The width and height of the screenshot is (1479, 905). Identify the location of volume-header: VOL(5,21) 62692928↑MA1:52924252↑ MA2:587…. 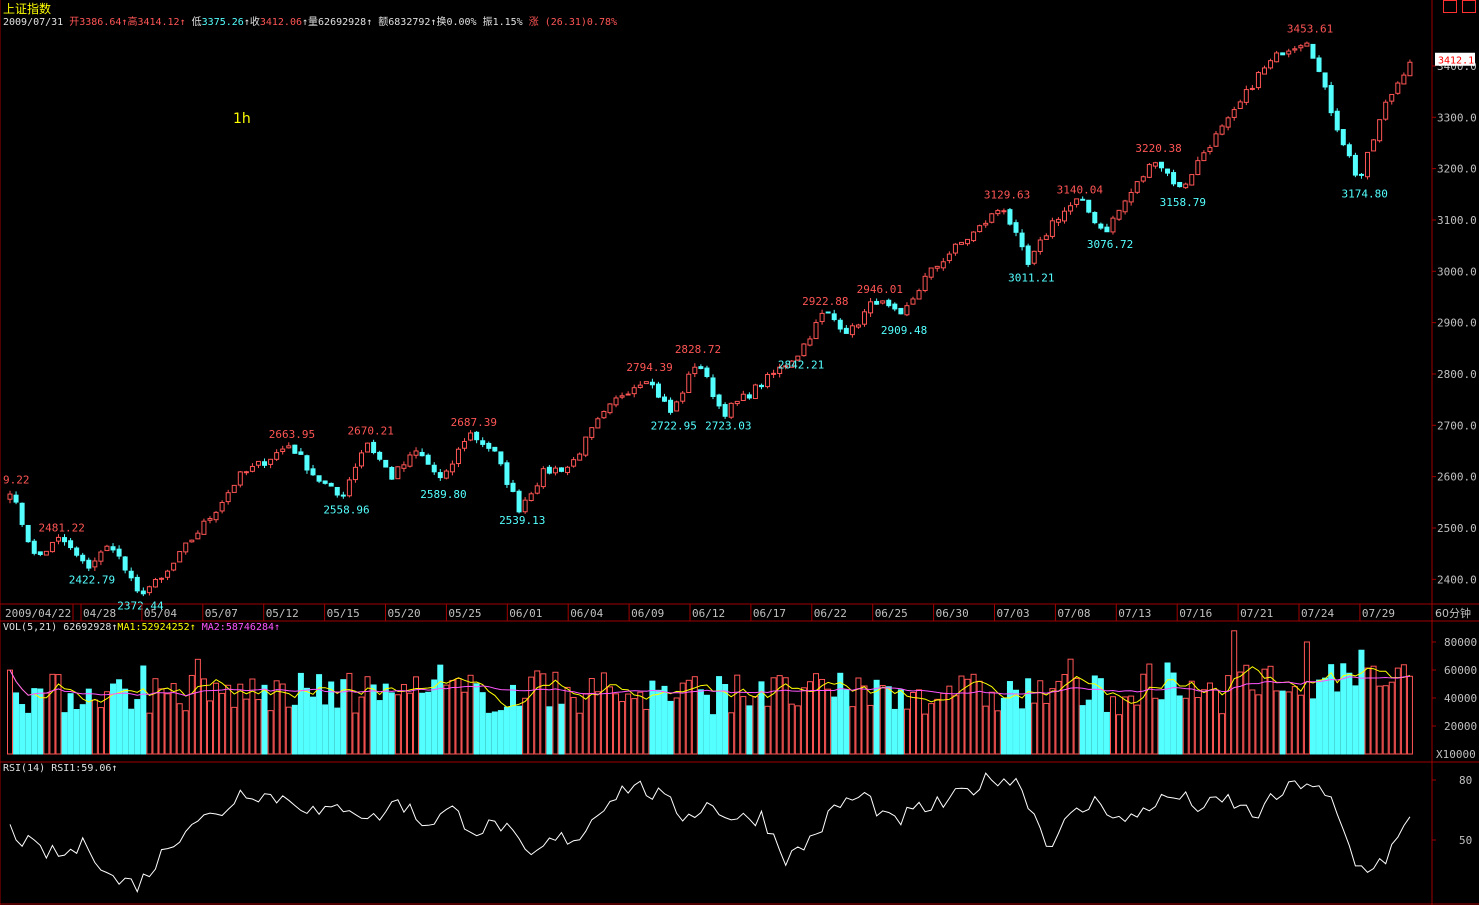
(141, 627).